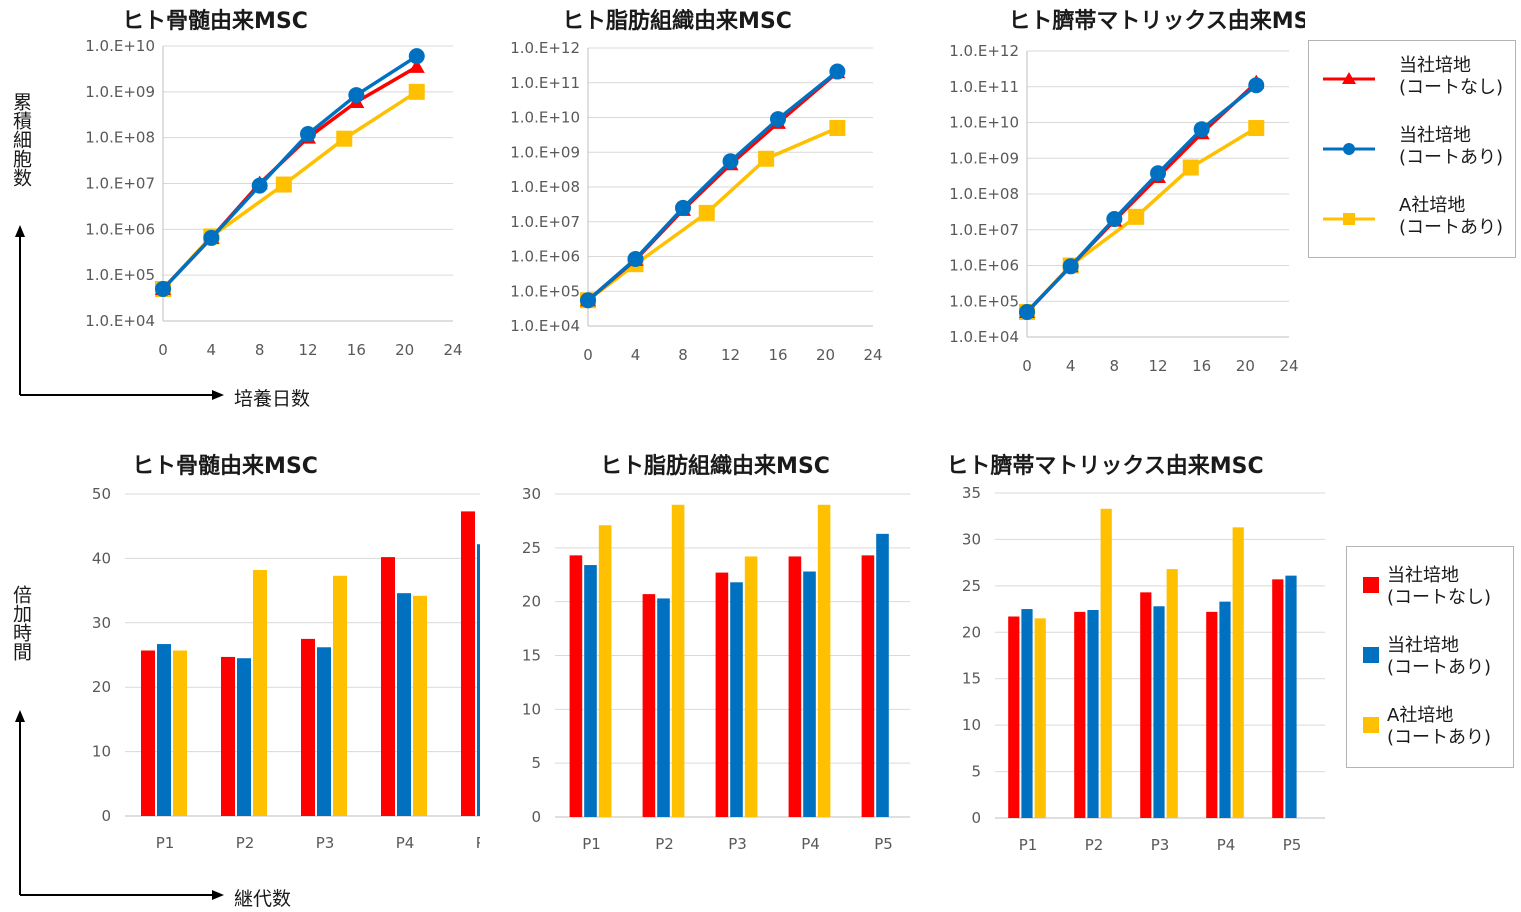 The image size is (1521, 912). Describe the element at coordinates (536, 763) in the screenshot. I see `y-tick-label: 5` at that location.